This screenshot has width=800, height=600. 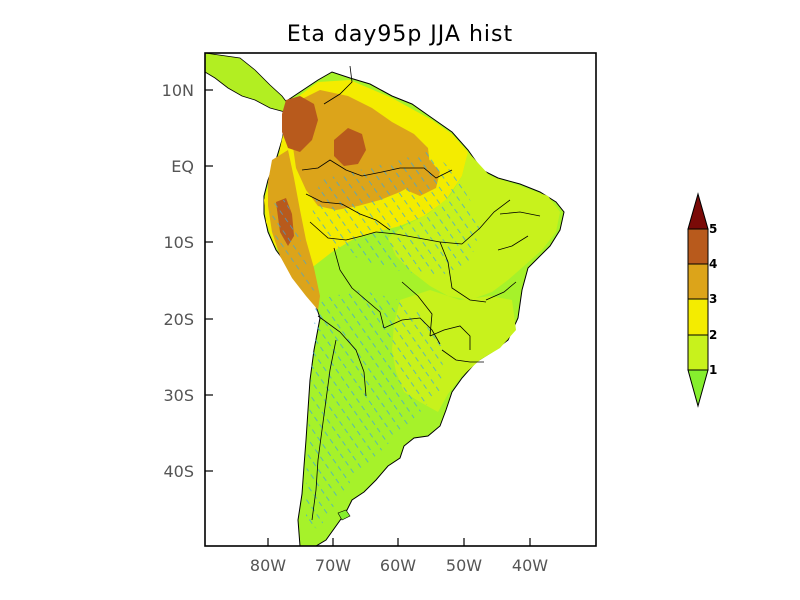 What do you see at coordinates (178, 90) in the screenshot?
I see `lat-tick-10n: 10N` at bounding box center [178, 90].